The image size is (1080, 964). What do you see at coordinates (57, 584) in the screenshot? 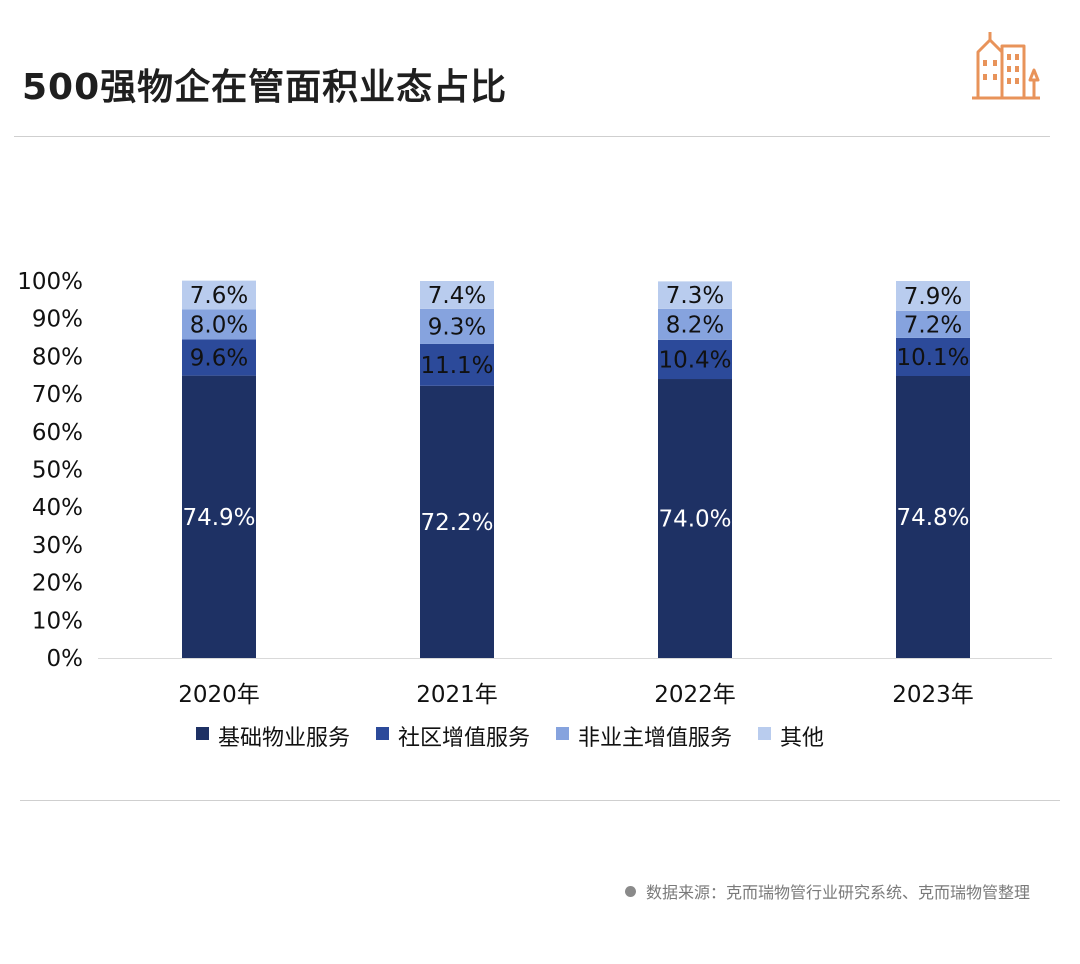
I see `y-tick-label: 20%` at bounding box center [57, 584].